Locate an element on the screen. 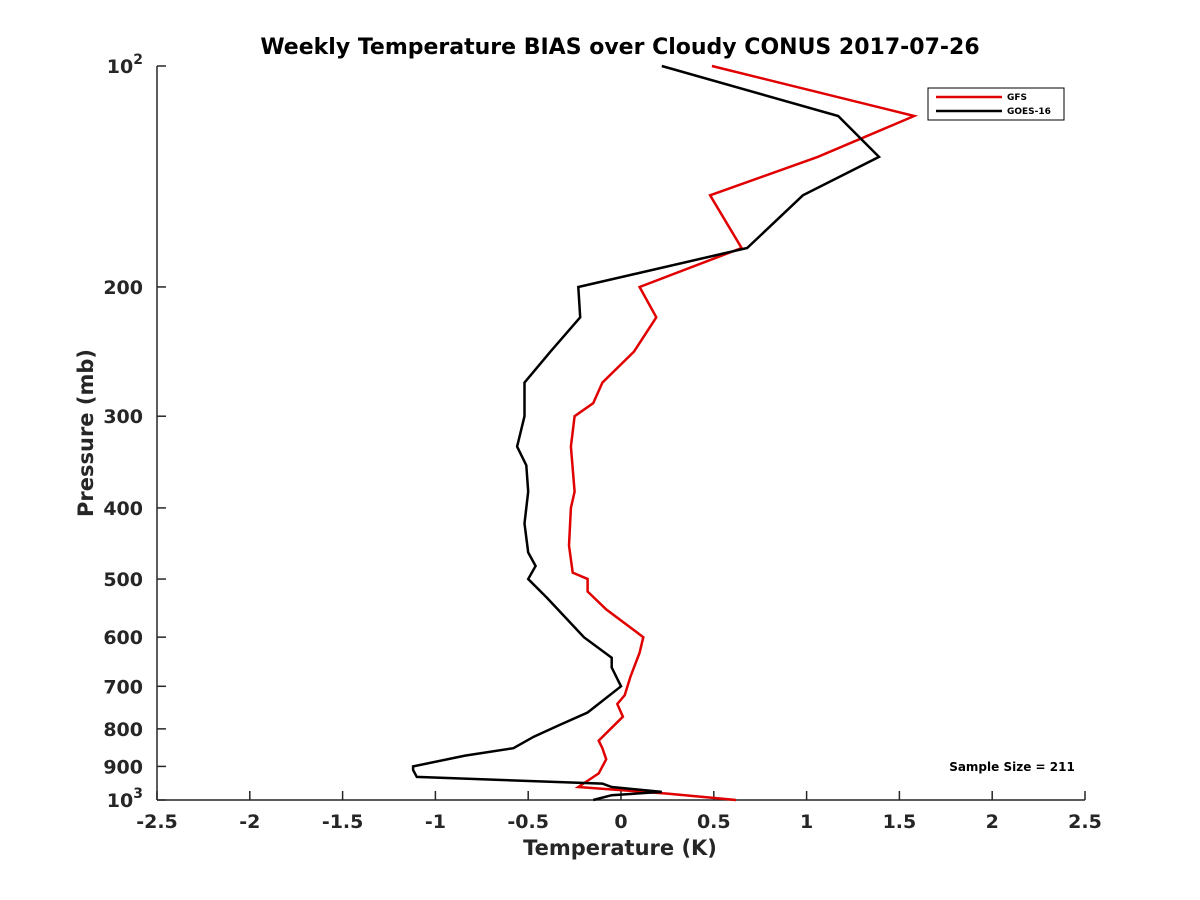 The height and width of the screenshot is (900, 1200). x-axis-label: Temperature (K) is located at coordinates (620, 848).